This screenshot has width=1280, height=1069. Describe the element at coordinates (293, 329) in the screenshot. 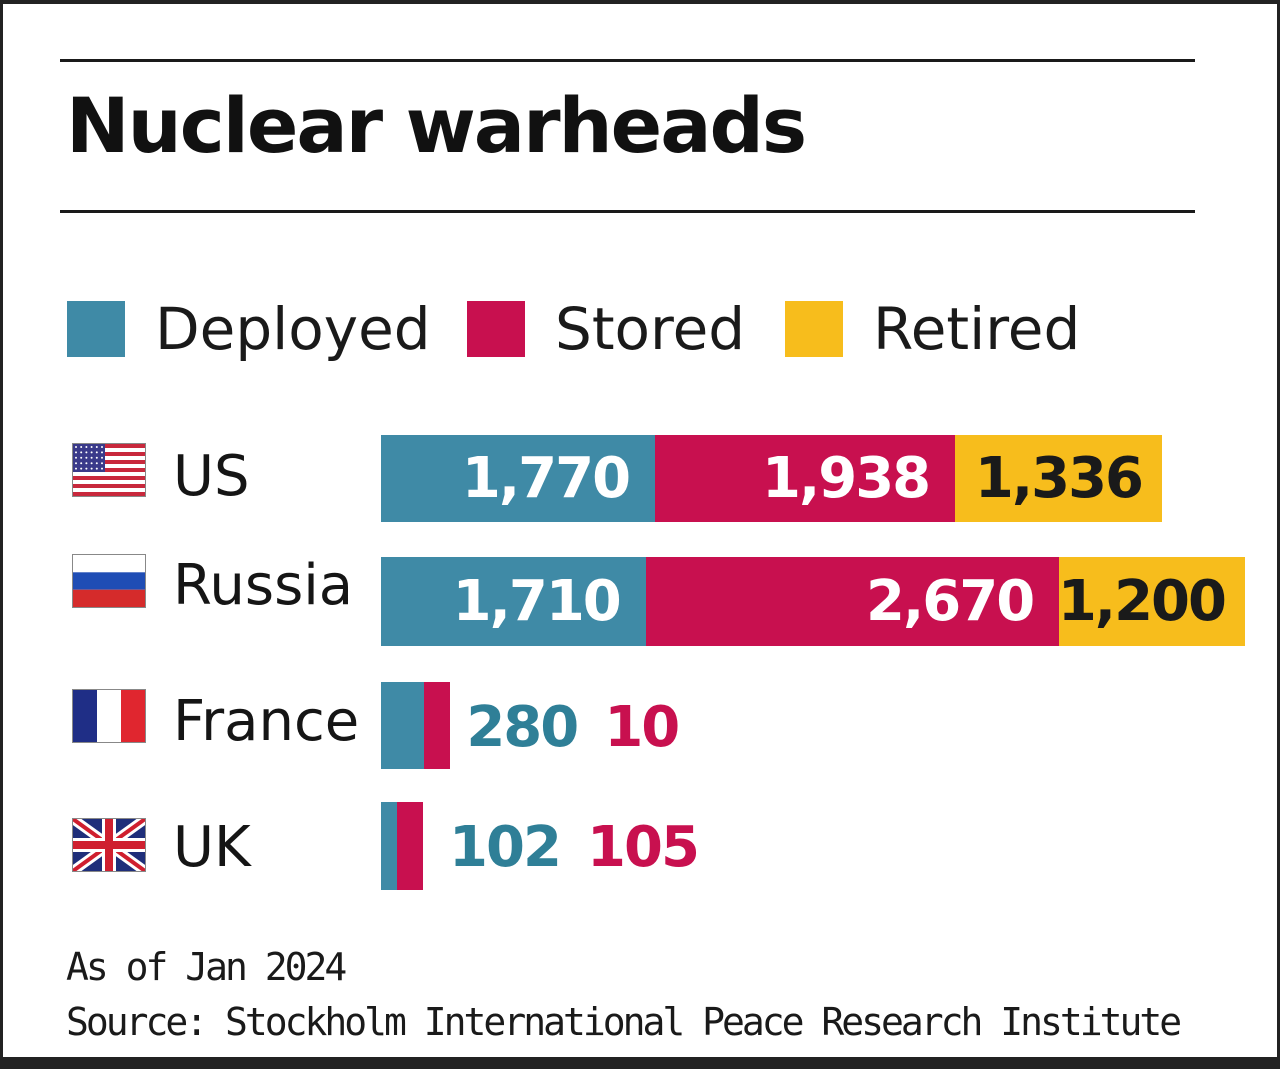

I see `legend-label-deployed: Deployed` at that location.